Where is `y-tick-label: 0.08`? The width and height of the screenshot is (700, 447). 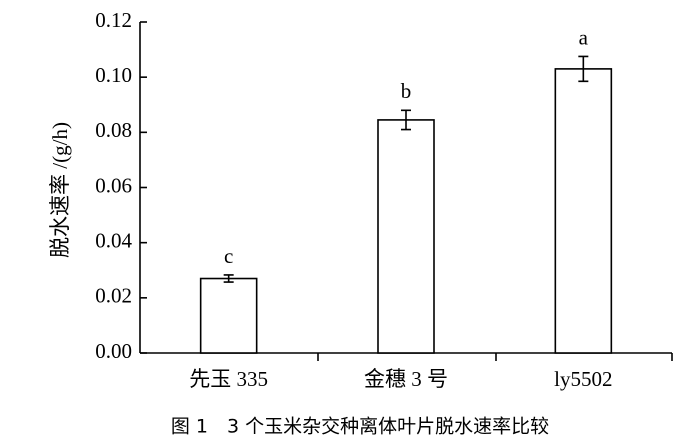 y-tick-label: 0.08 is located at coordinates (113, 130).